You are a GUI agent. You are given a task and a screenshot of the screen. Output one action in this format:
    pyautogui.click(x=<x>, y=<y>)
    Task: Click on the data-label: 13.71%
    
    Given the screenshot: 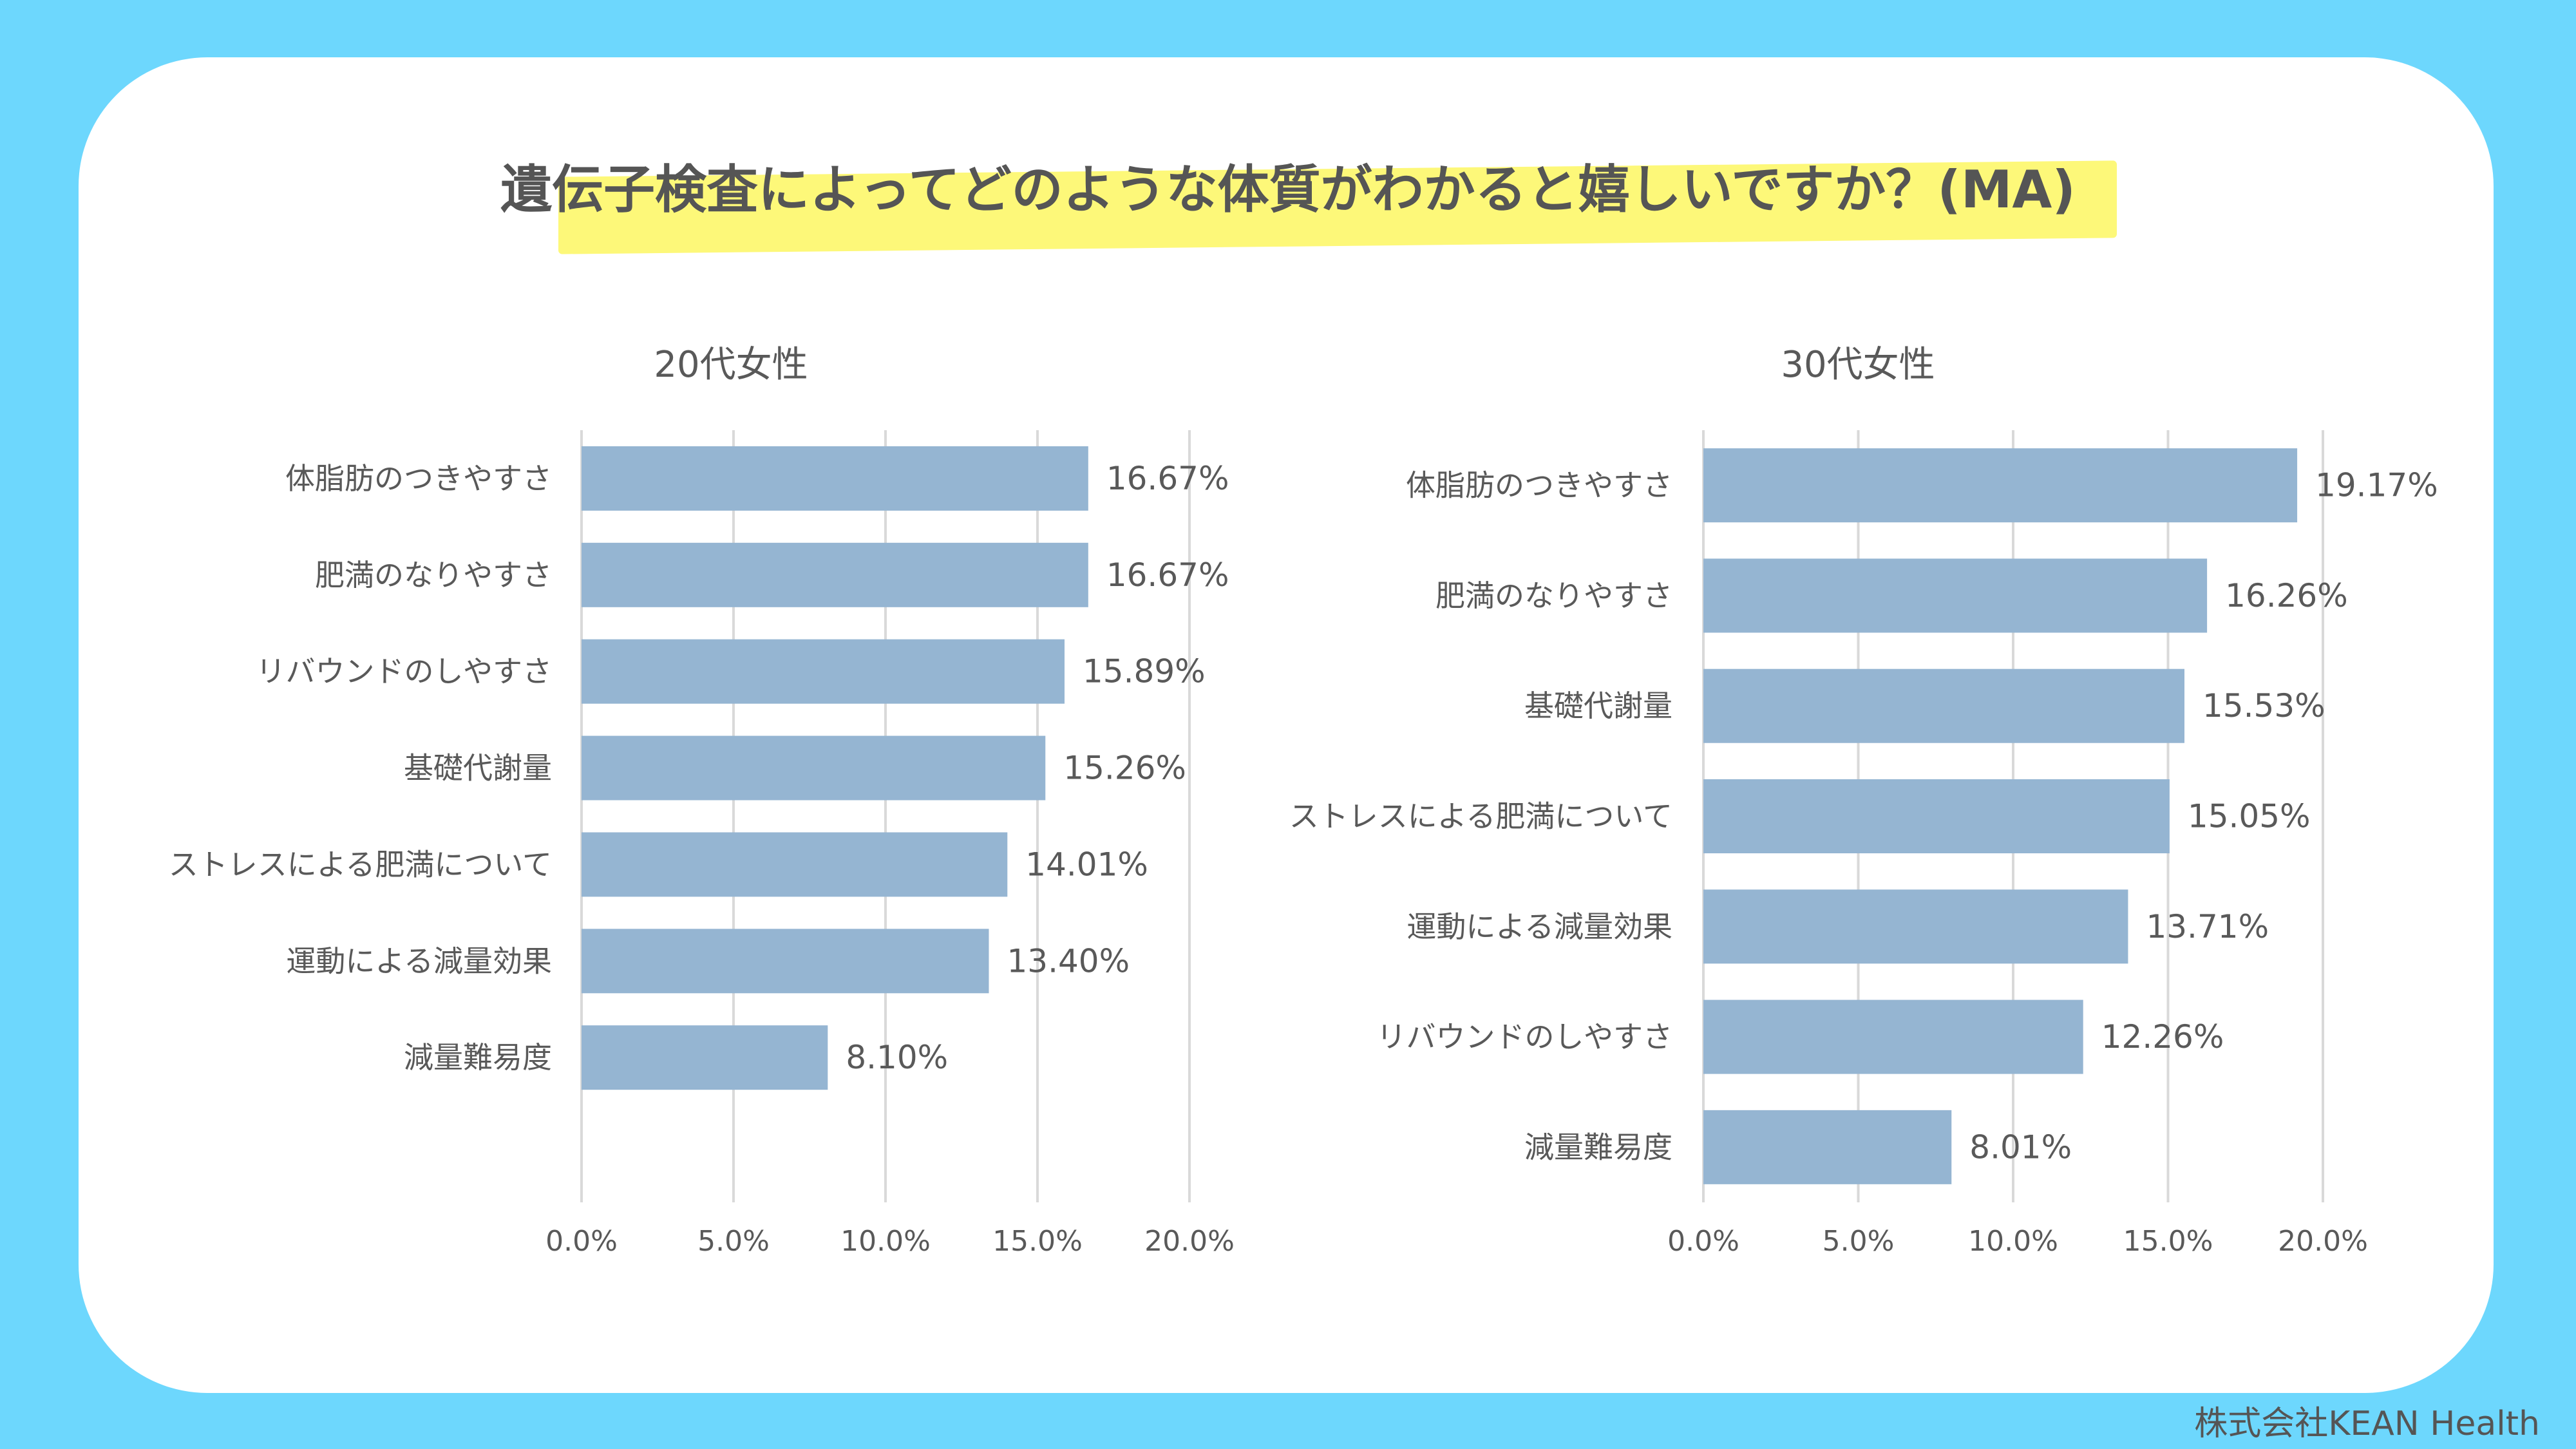 What is the action you would take?
    pyautogui.click(x=2207, y=926)
    